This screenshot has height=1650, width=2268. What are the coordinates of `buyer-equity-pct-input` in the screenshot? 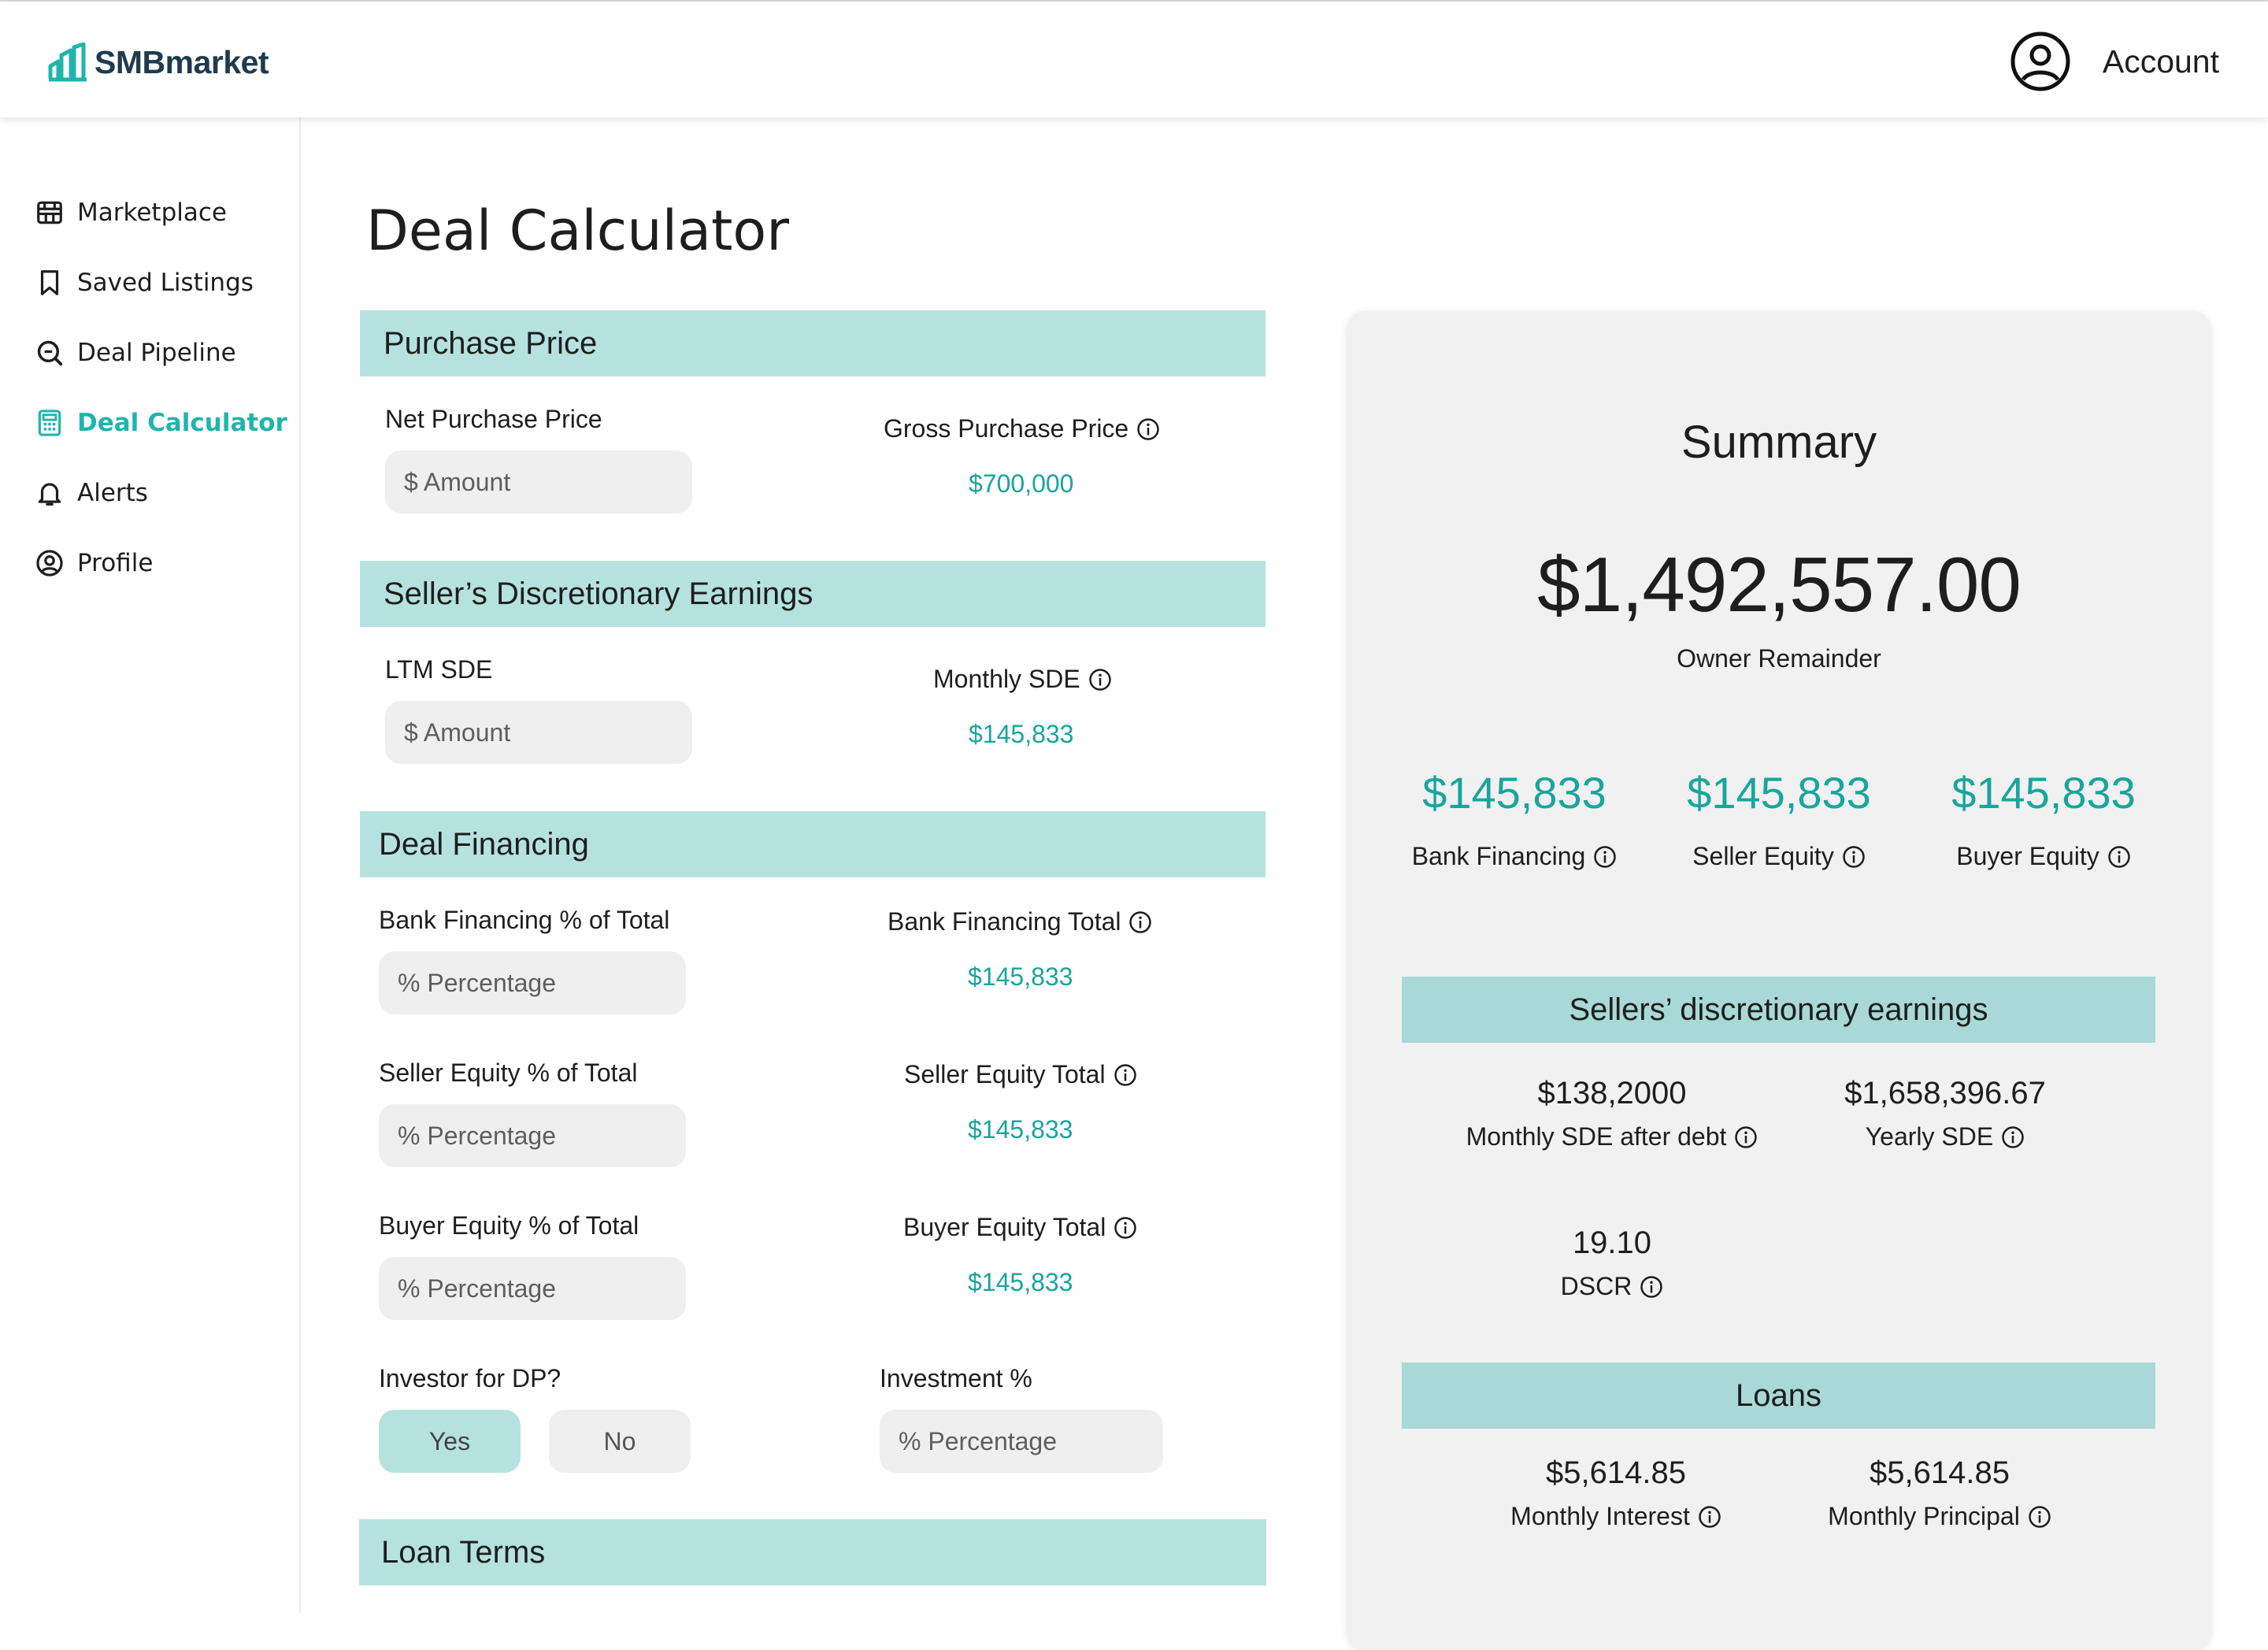 It's located at (532, 1288).